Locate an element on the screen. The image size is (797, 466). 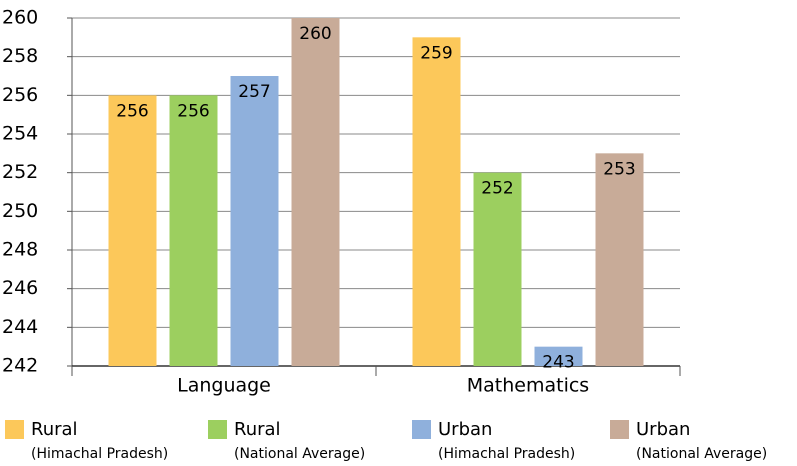
y-tick-label: 254 is located at coordinates (20, 134).